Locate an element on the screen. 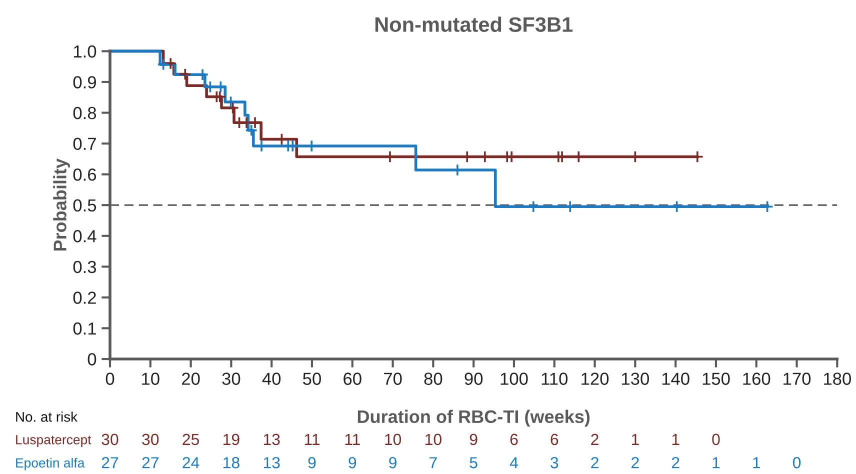 The image size is (856, 474). x-tick-label: 10 is located at coordinates (151, 378).